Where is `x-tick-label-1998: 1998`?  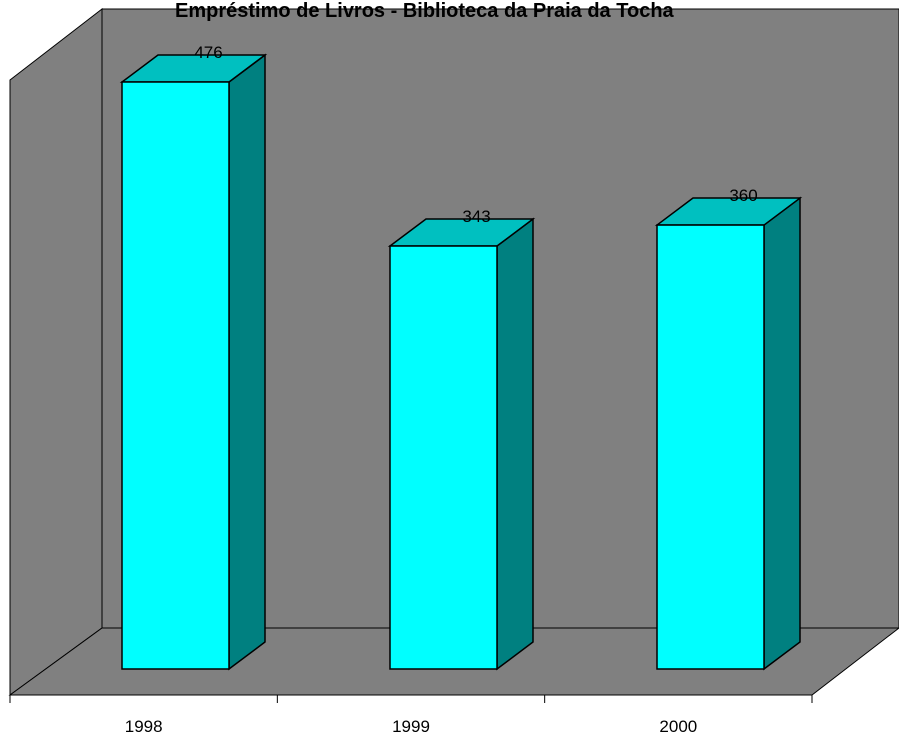
x-tick-label-1998: 1998 is located at coordinates (144, 726).